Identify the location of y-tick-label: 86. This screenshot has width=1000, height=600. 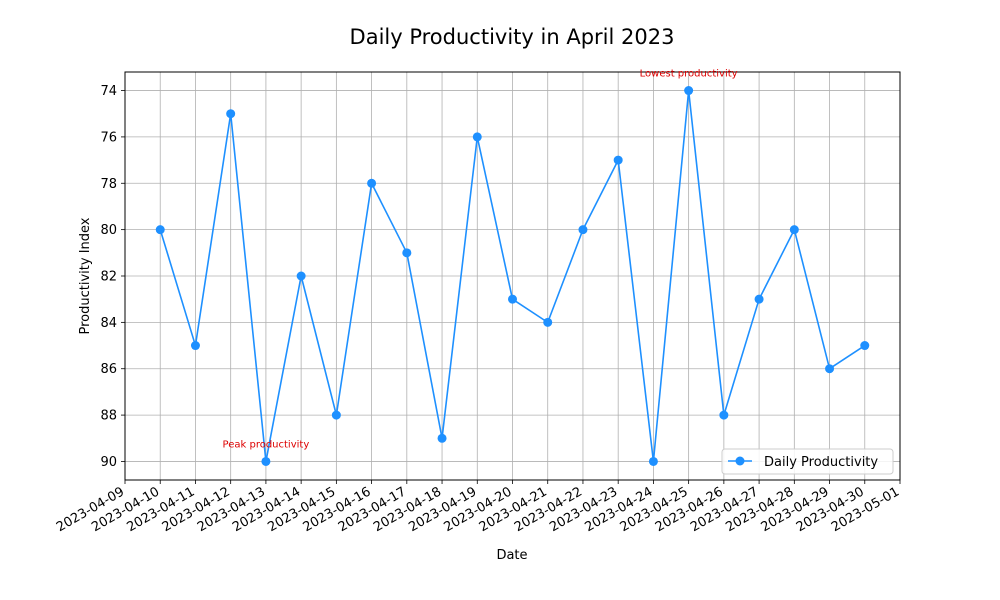
(108, 369).